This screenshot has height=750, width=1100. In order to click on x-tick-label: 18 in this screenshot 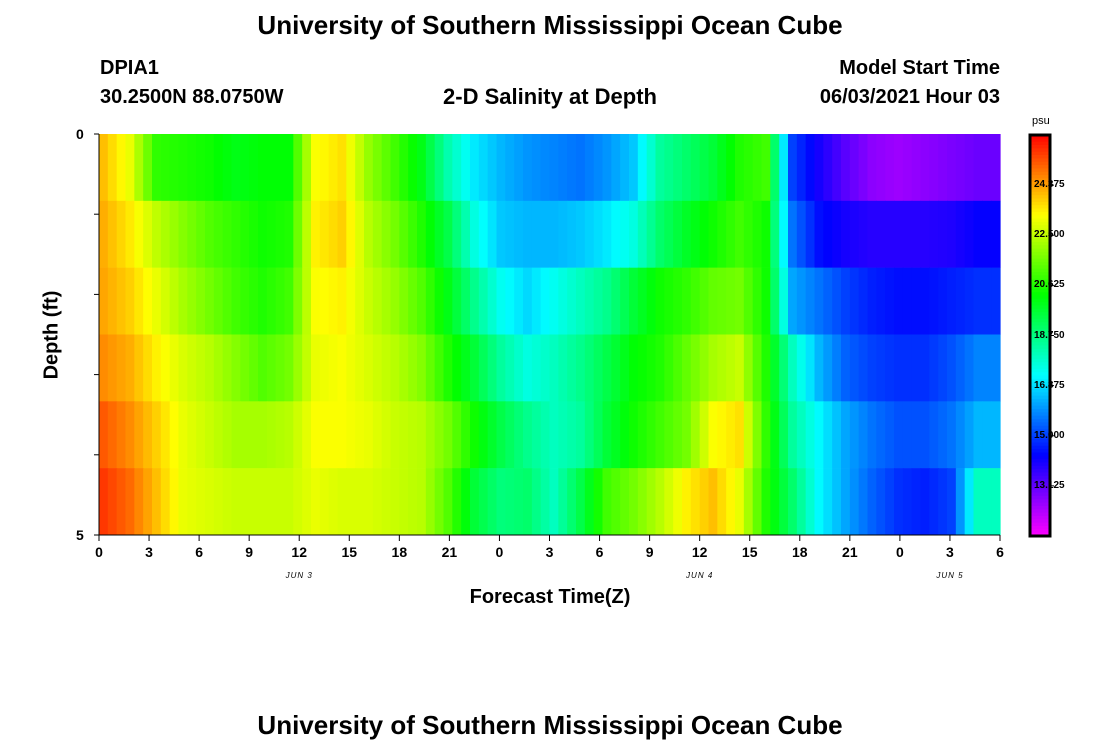, I will do `click(799, 552)`.